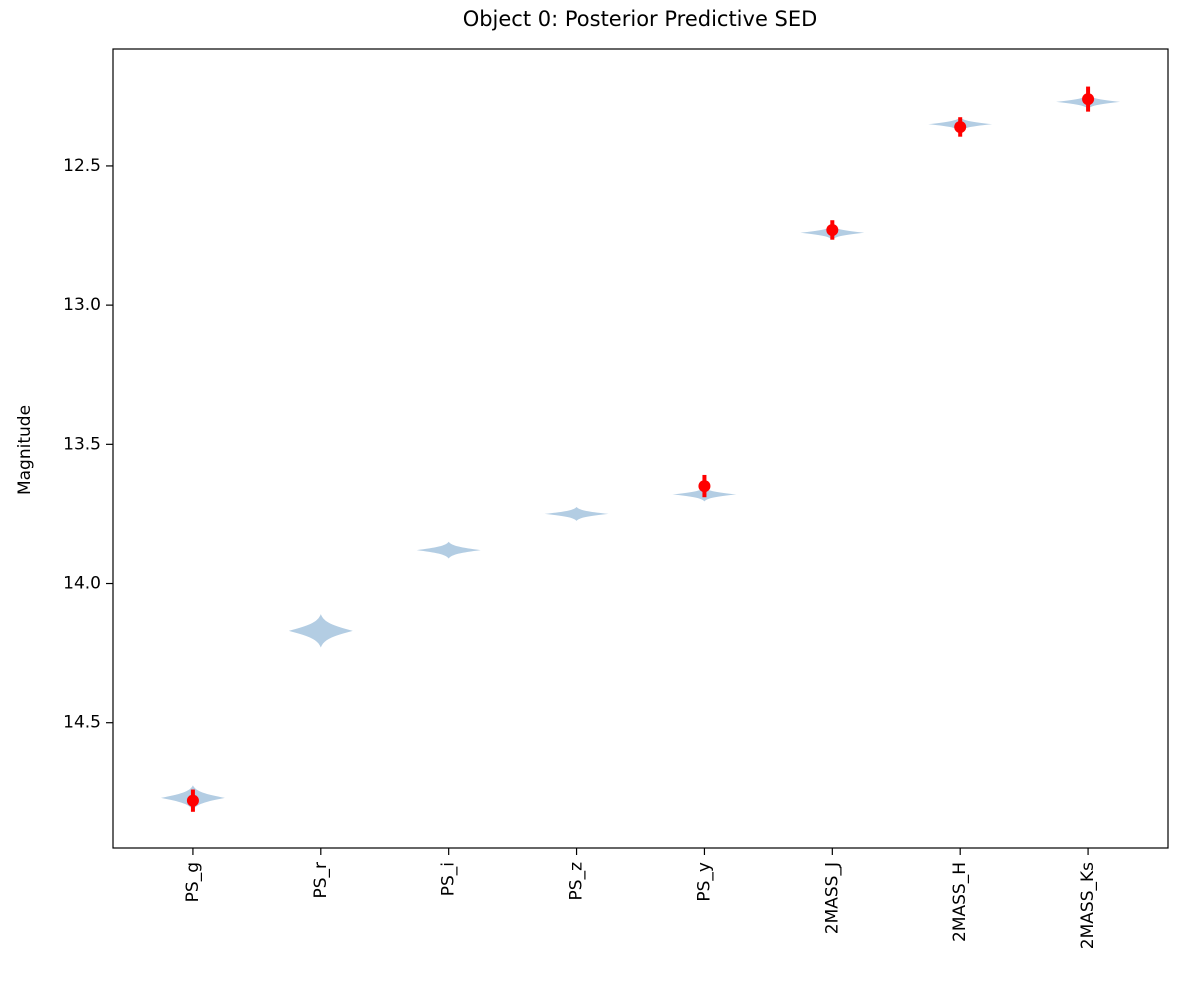  I want to click on y-tick-label: 12.5, so click(82, 166).